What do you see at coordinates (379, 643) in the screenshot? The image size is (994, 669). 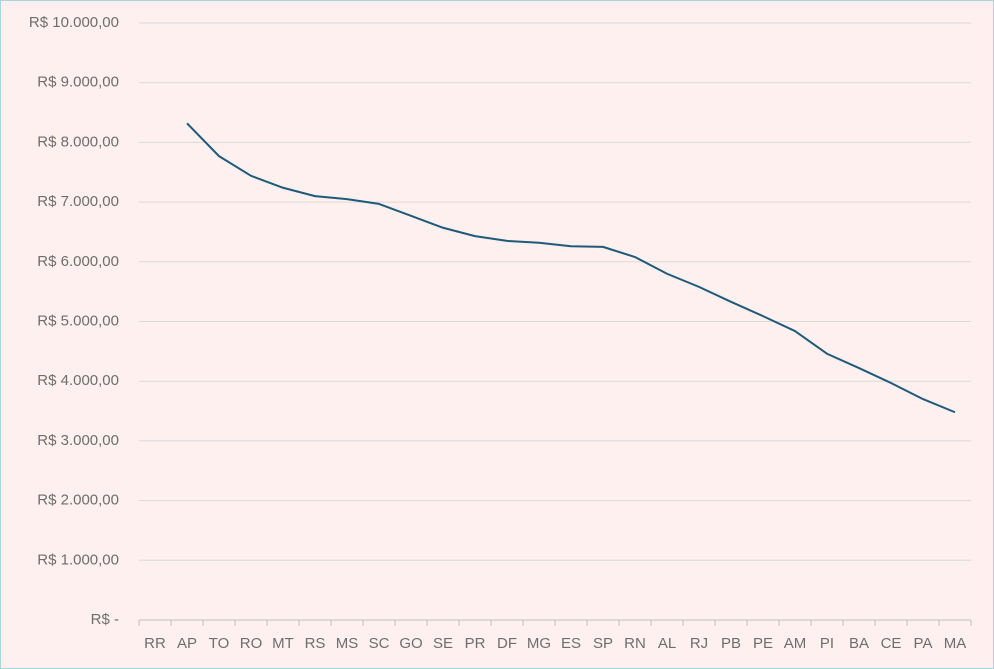 I see `x-tick-label: SC` at bounding box center [379, 643].